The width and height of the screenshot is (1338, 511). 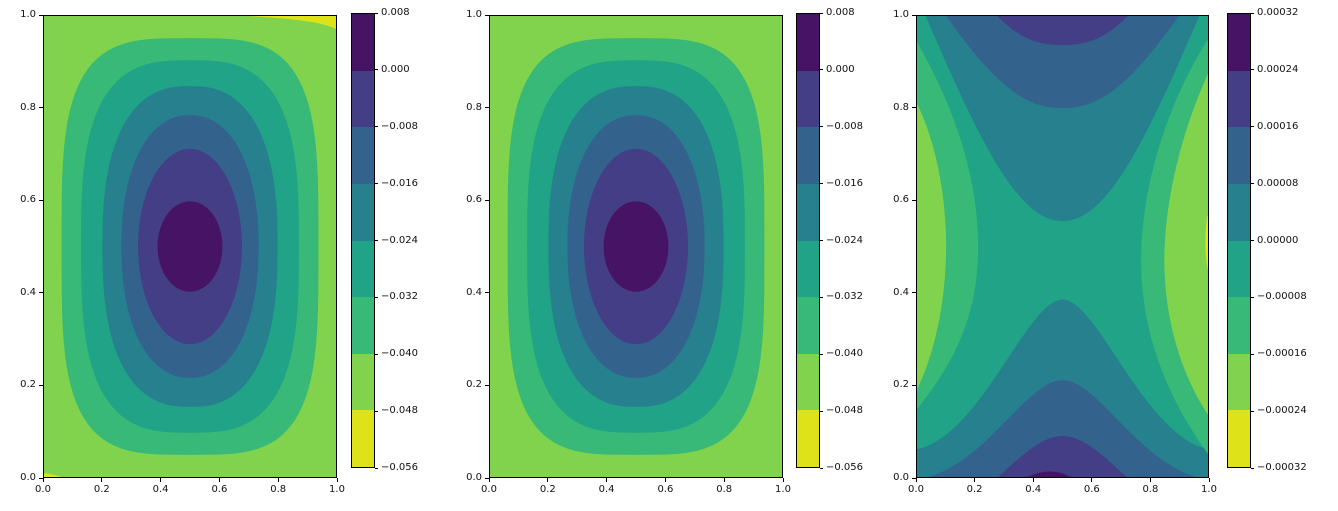 What do you see at coordinates (1278, 126) in the screenshot?
I see `colorbar-tick-label: 0.00016` at bounding box center [1278, 126].